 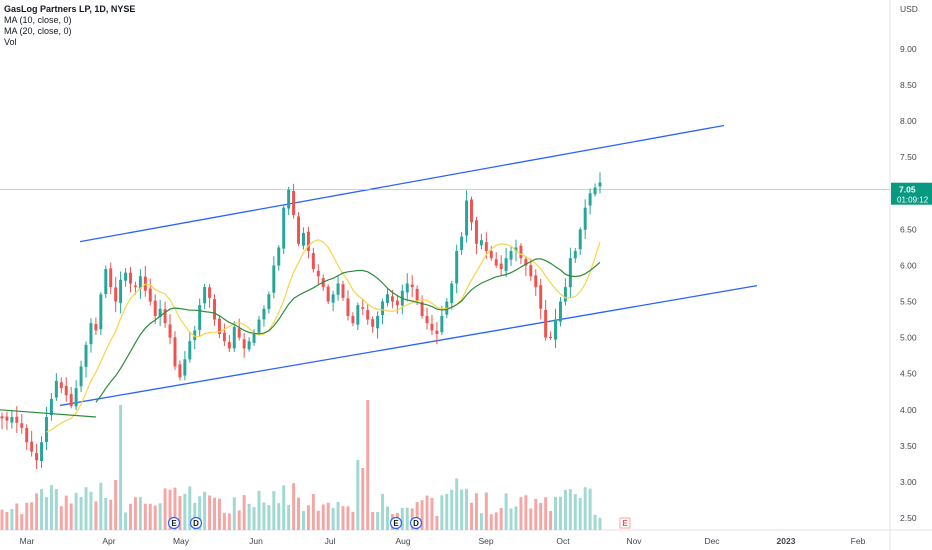 What do you see at coordinates (908, 49) in the screenshot?
I see `price-tick-label: 9.00` at bounding box center [908, 49].